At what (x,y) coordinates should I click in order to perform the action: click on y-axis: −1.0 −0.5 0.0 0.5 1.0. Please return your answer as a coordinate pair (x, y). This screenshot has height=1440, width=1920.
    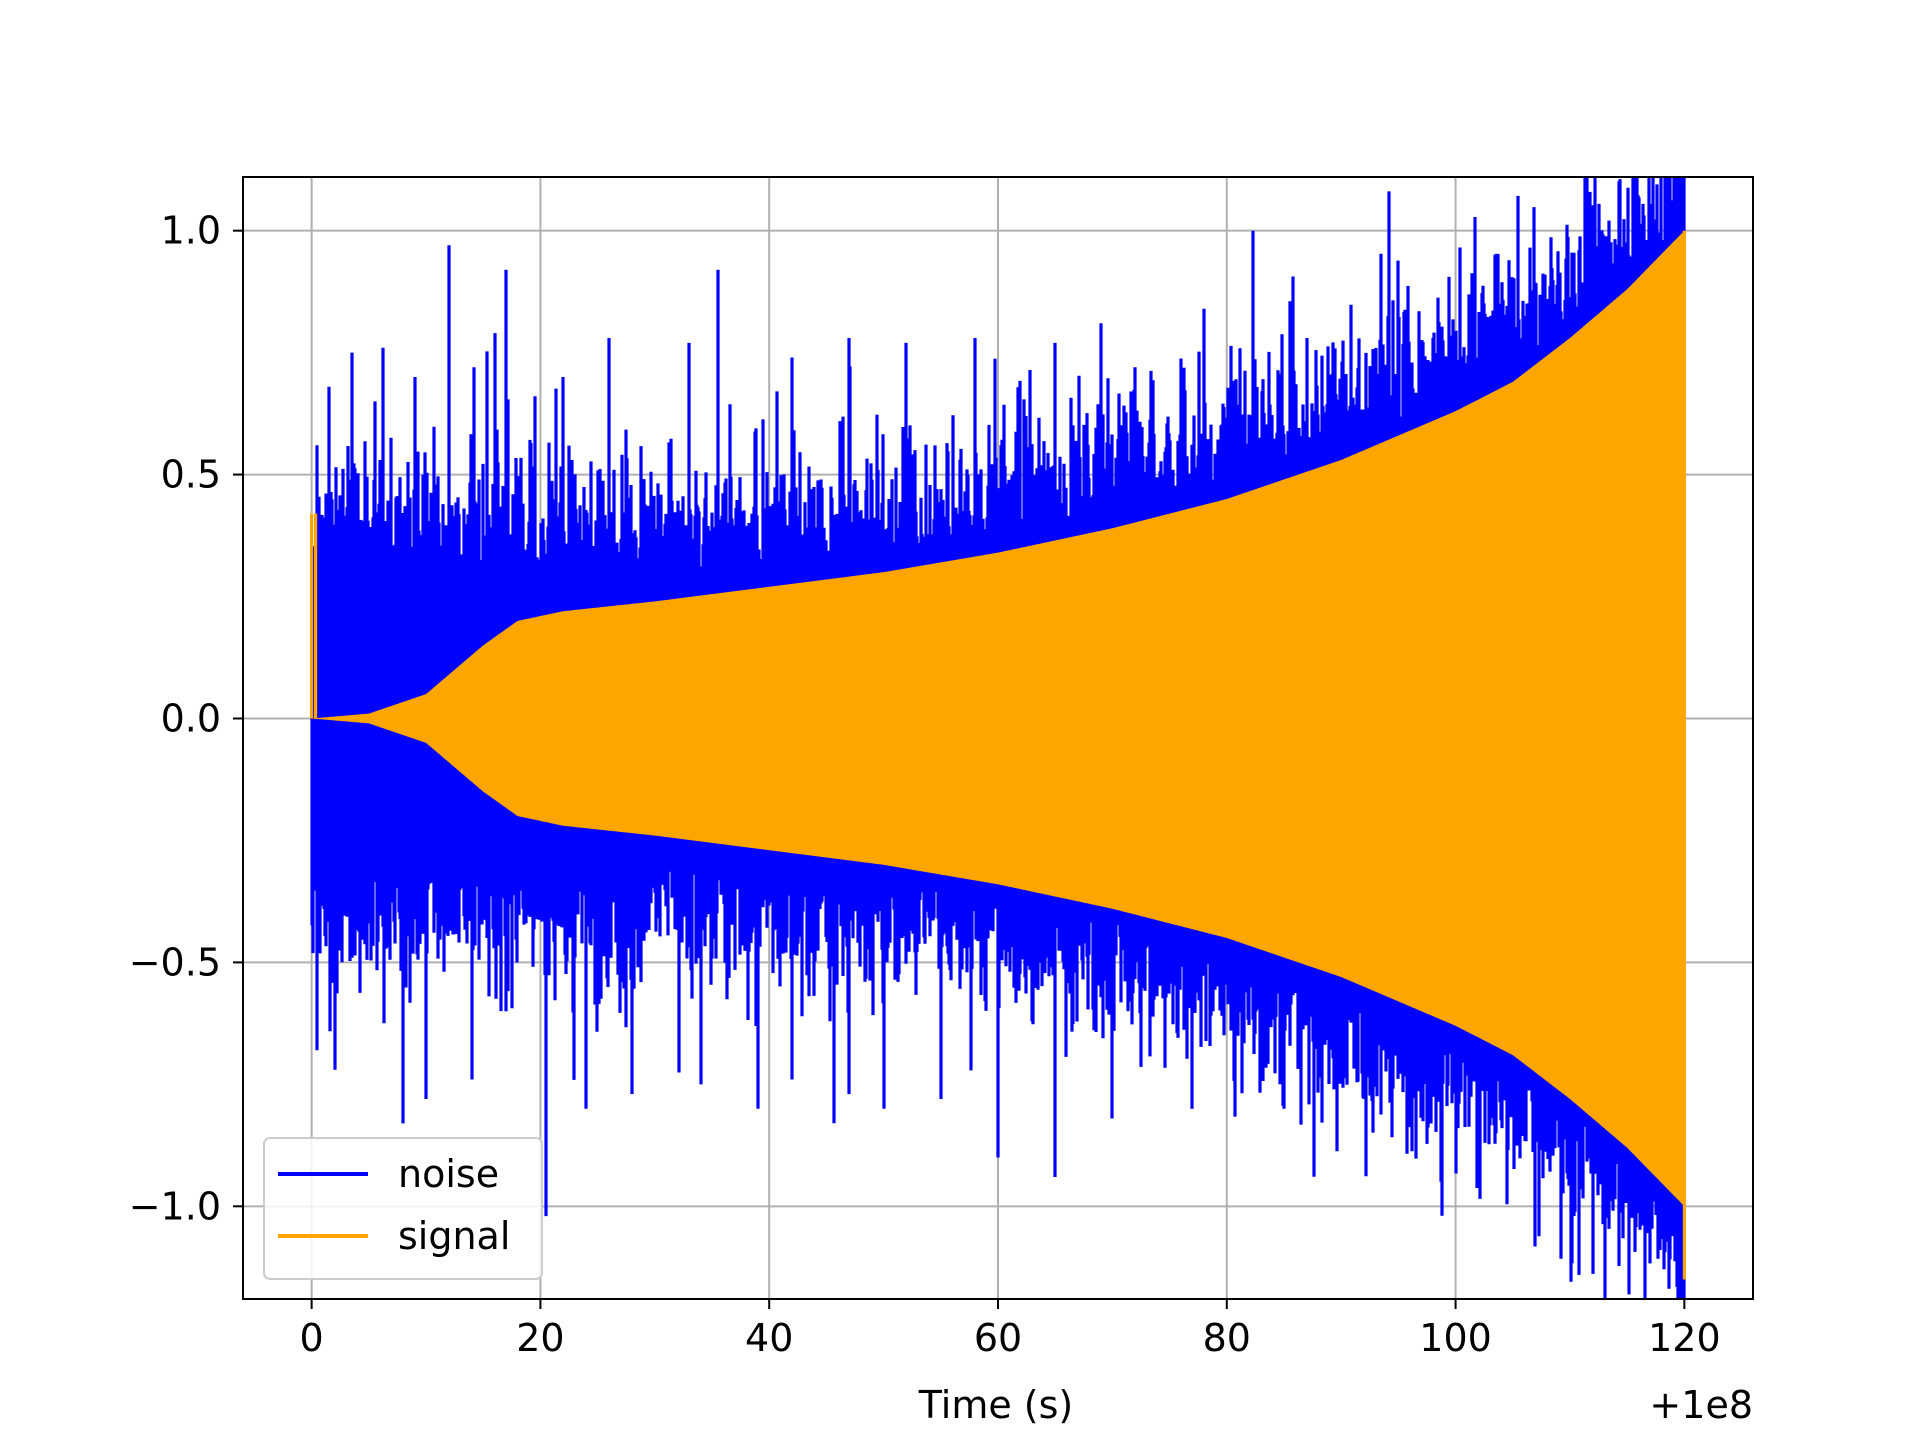
    Looking at the image, I should click on (186, 718).